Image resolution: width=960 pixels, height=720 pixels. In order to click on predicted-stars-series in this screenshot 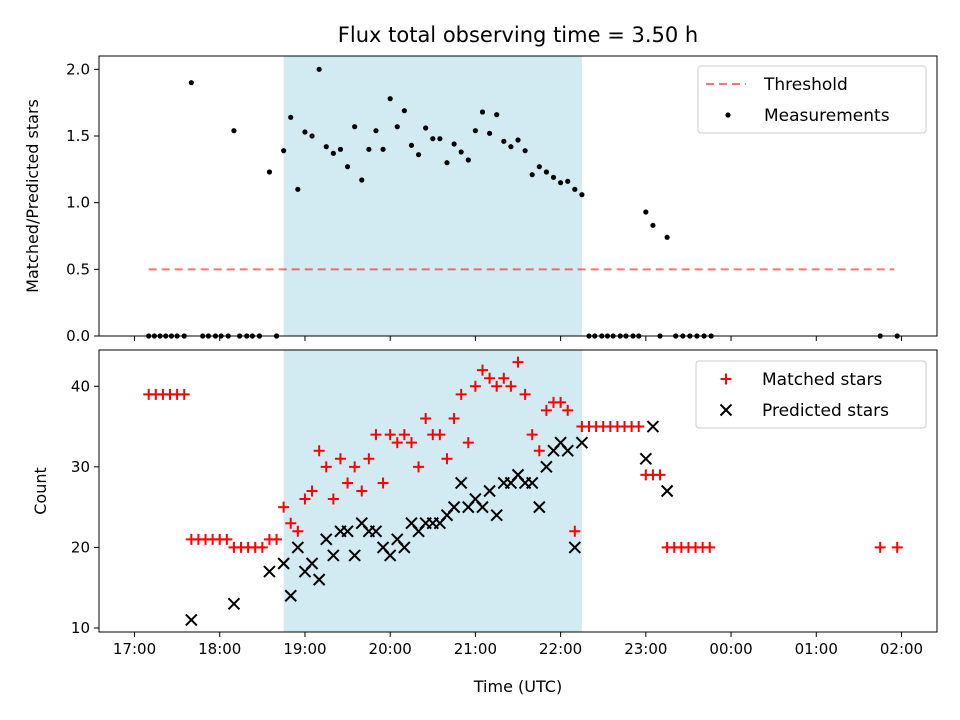, I will do `click(429, 523)`.